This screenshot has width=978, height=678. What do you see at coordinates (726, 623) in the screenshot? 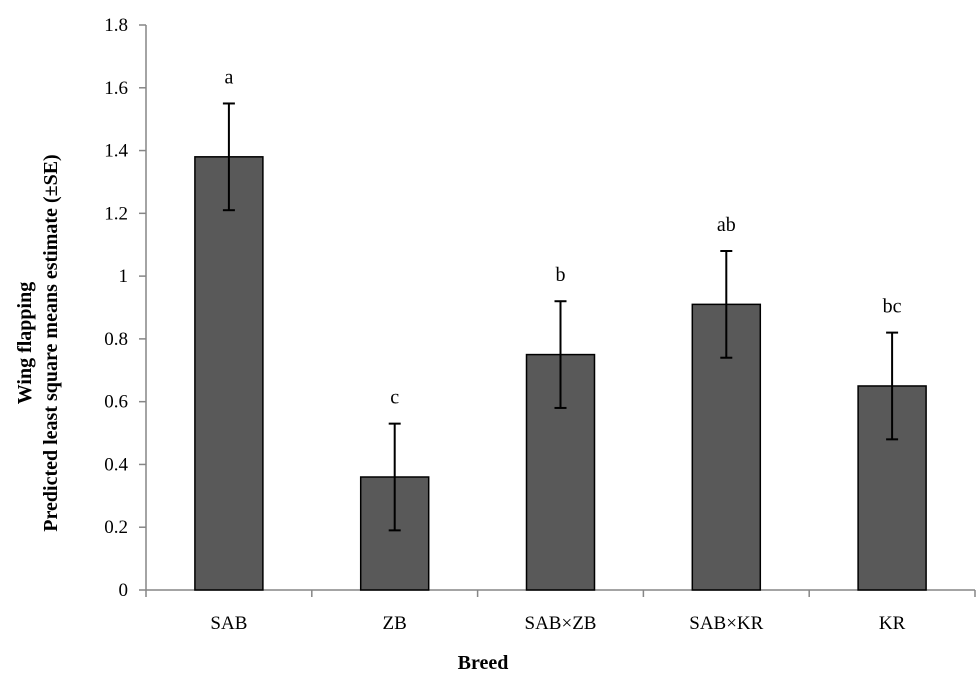
I see `x-tick-label-SAB×KR: SAB×KR` at bounding box center [726, 623].